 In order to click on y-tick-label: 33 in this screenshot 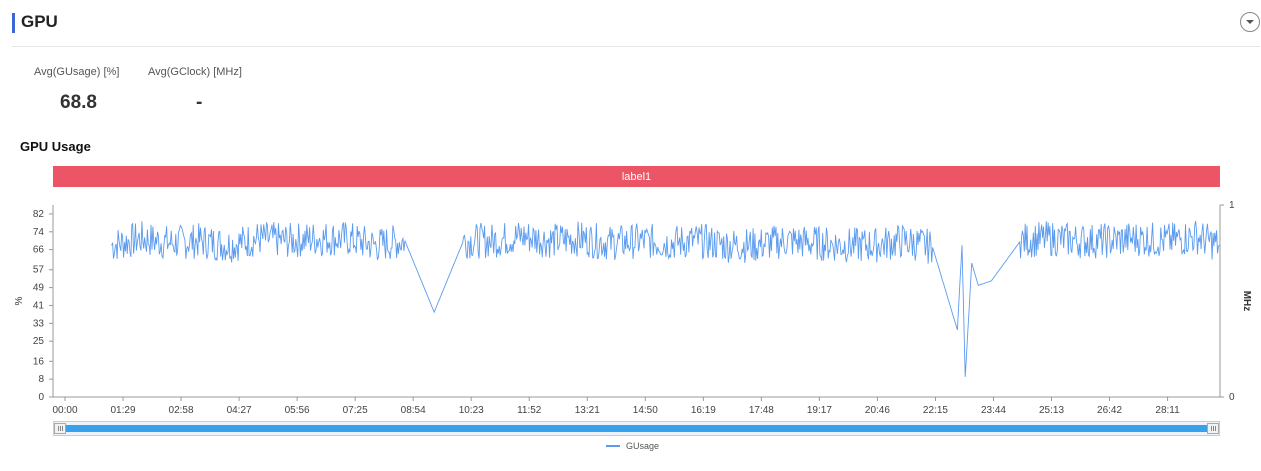, I will do `click(39, 323)`.